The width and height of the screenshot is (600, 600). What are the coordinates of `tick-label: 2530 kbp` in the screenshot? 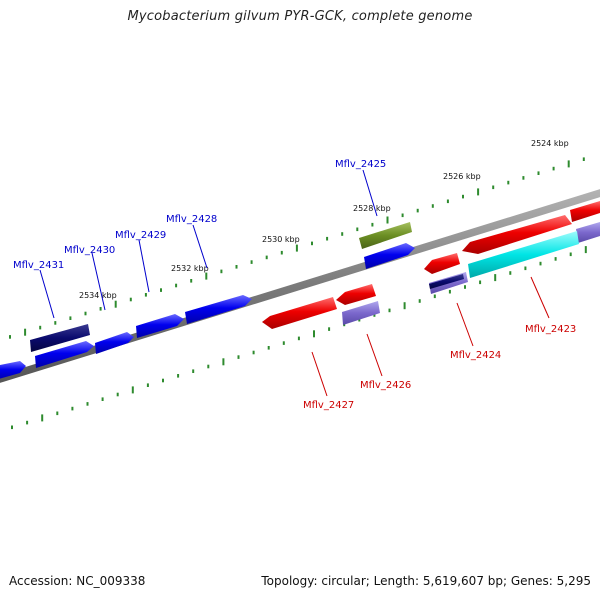 It's located at (281, 239).